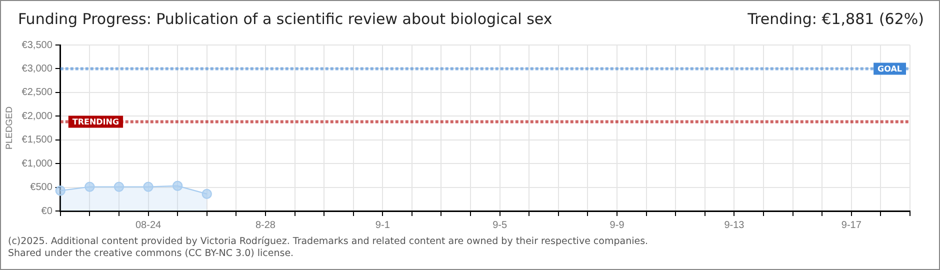 This screenshot has height=270, width=940. I want to click on x-tick-label: 8-28, so click(265, 225).